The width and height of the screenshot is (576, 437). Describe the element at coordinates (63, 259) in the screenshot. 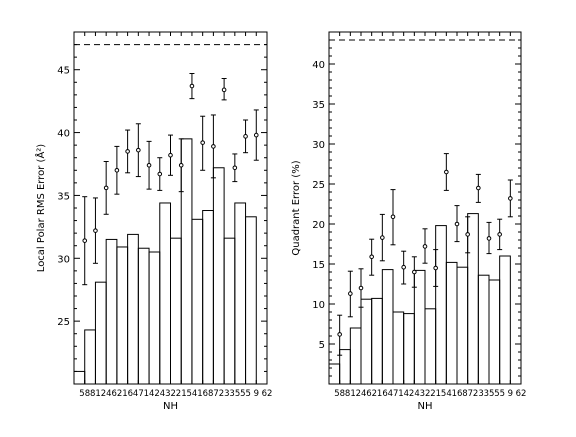

I see `left-y-tick-label: 30` at that location.